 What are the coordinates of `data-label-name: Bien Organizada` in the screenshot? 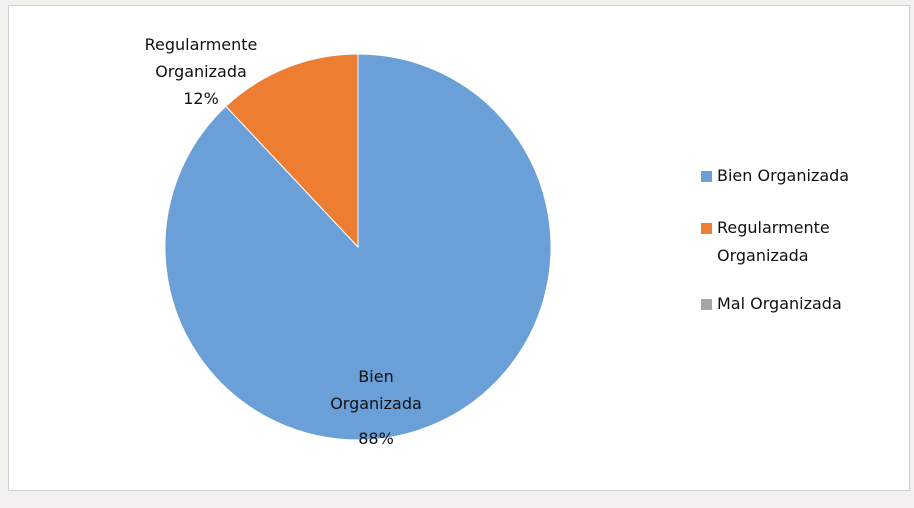 It's located at (376, 390).